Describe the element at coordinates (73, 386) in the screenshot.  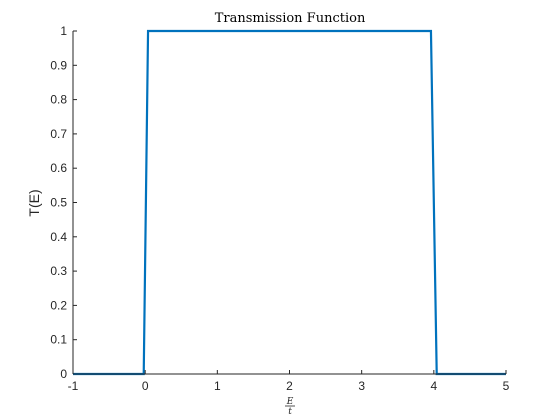
I see `x-tick-label: -1` at that location.